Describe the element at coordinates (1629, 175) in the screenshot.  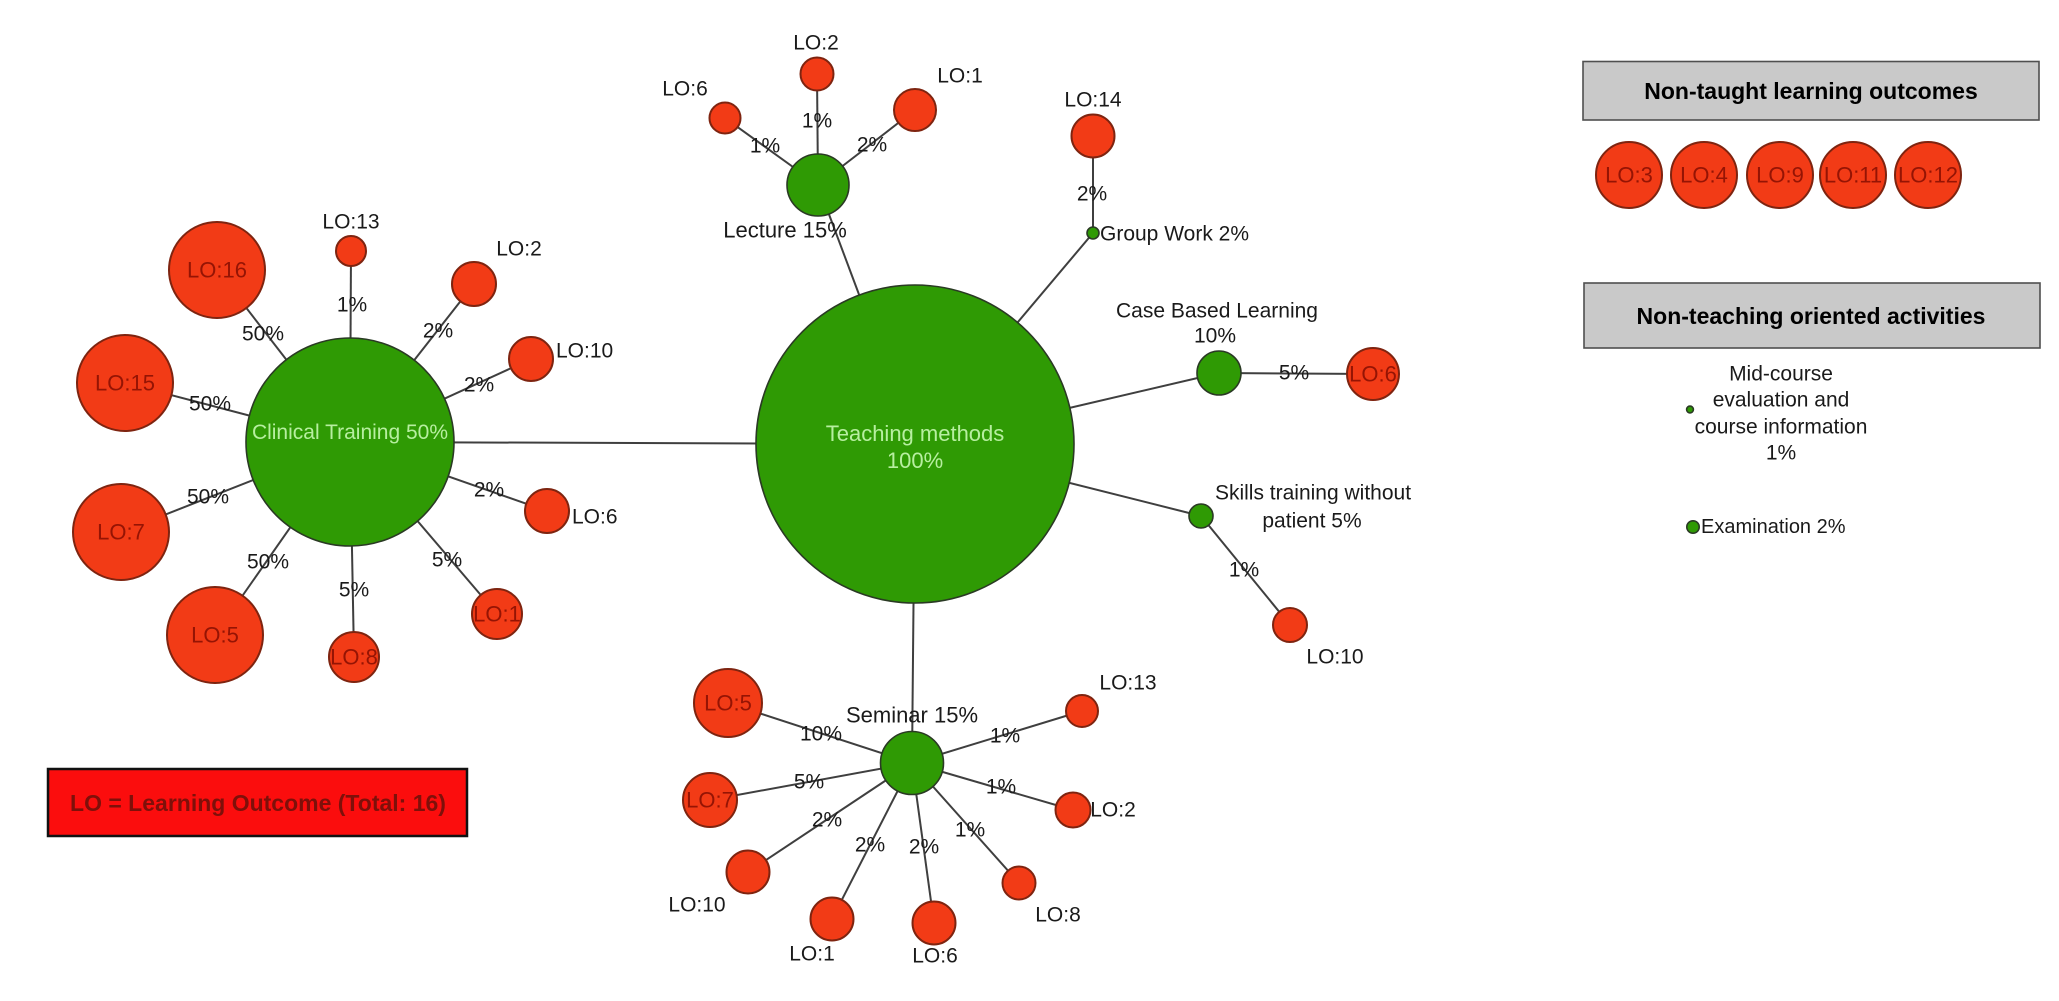
I see `svg-text: LO:3` at that location.